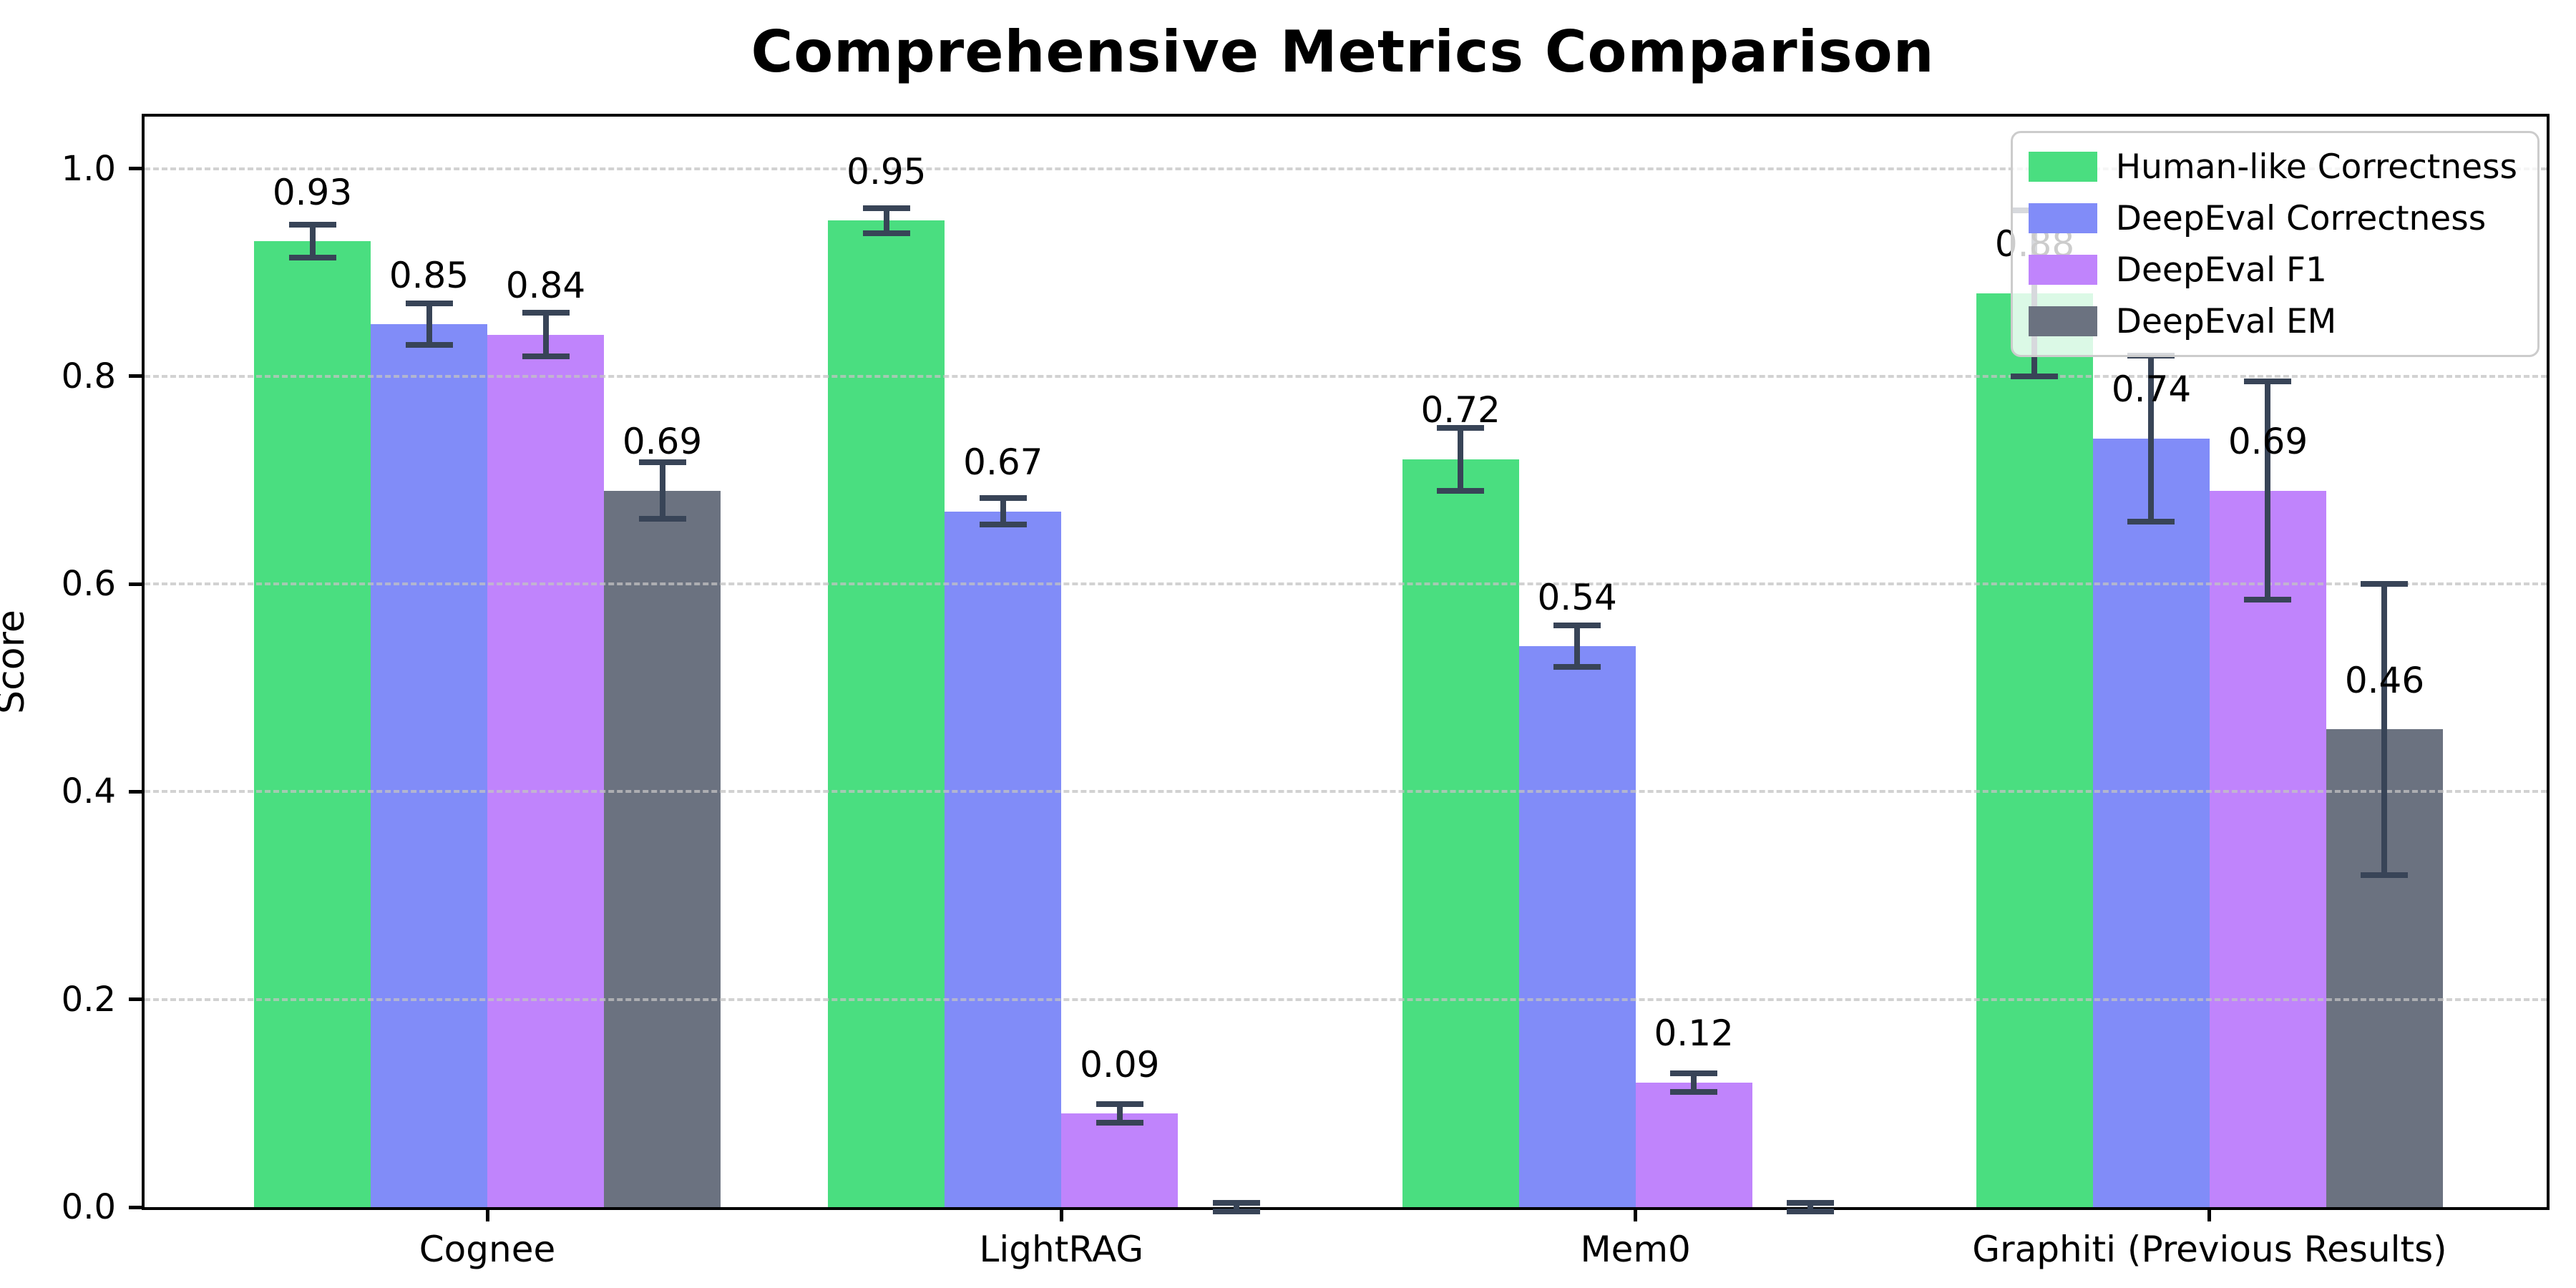 This screenshot has width=2576, height=1288. Describe the element at coordinates (88, 376) in the screenshot. I see `y-tick-label-0.8: 0.8` at that location.